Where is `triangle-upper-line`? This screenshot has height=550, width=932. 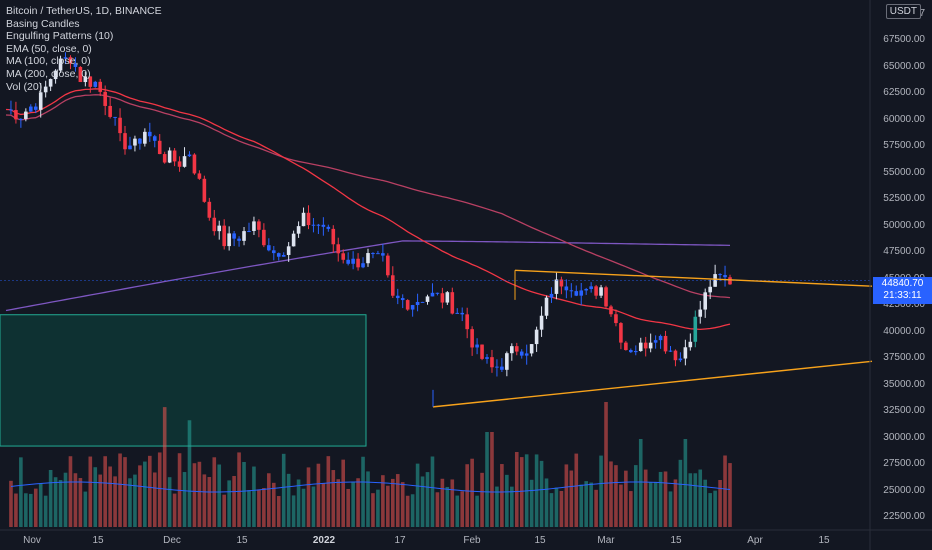
triangle-upper-line is located at coordinates (693, 278).